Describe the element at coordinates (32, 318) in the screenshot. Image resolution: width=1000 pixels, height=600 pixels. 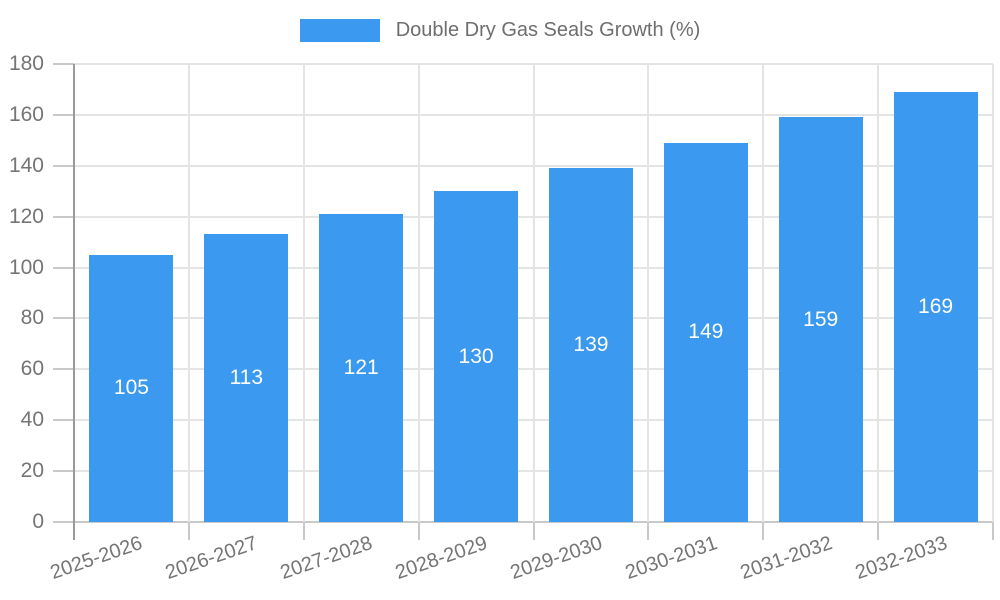
I see `y-tick-label: 80` at that location.